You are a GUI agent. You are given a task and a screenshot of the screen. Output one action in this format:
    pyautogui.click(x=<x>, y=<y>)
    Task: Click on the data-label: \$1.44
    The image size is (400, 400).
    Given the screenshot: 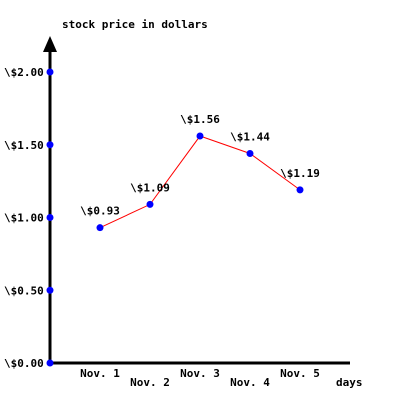 What is the action you would take?
    pyautogui.click(x=250, y=136)
    